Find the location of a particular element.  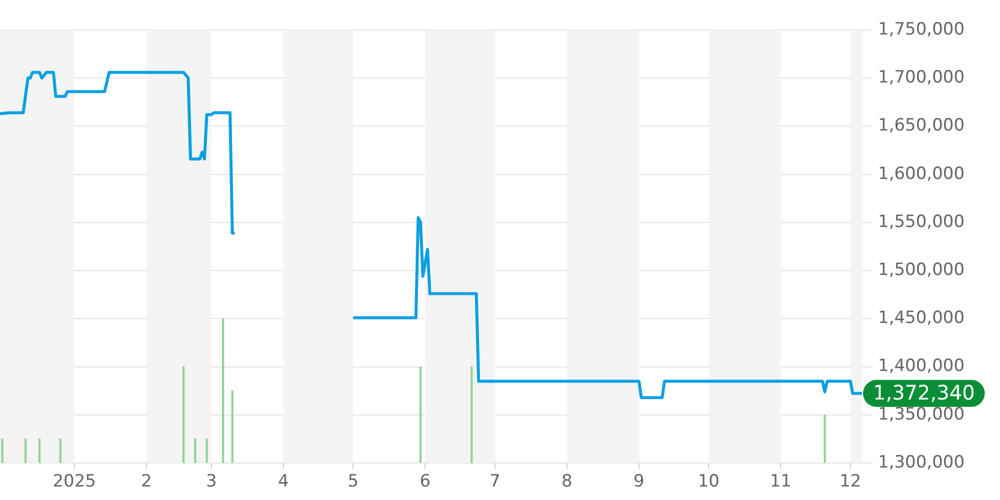

y-tick-label: 1,750,000 is located at coordinates (921, 29).